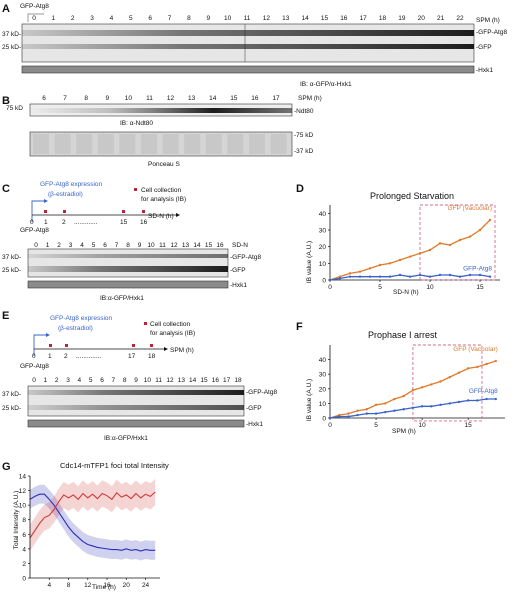  What do you see at coordinates (309, 400) in the screenshot?
I see `panel-f-ylabel: IB value (A.U.)` at bounding box center [309, 400].